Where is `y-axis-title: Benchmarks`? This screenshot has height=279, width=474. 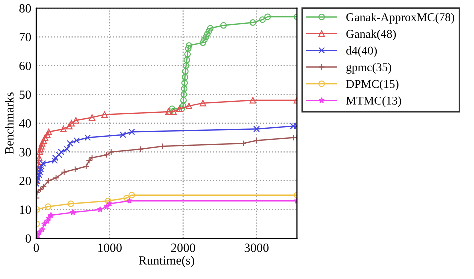
y-axis-title: Benchmarks is located at coordinates (9, 123).